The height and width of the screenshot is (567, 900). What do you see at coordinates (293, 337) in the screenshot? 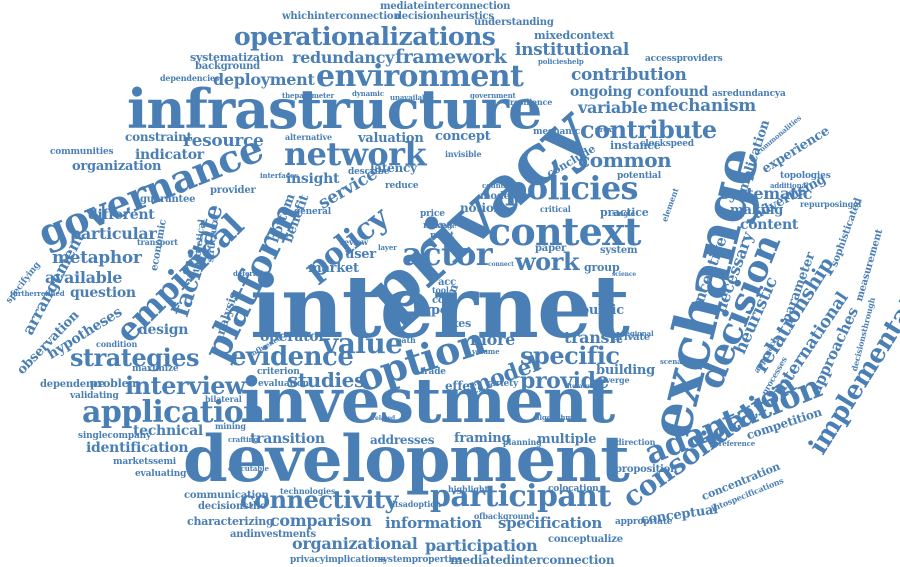
I see `word-operator: operator` at bounding box center [293, 337].